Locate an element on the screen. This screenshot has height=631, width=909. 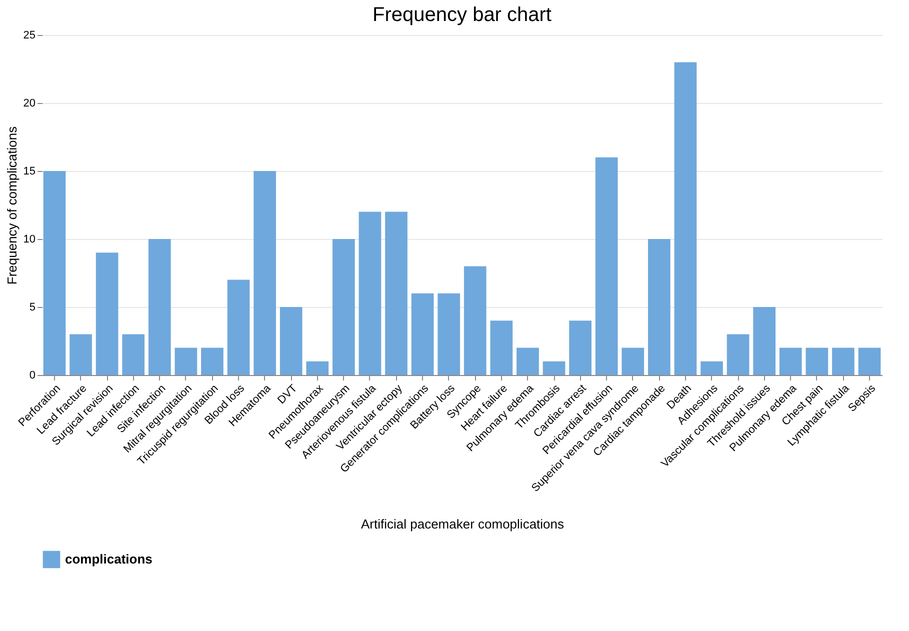
y-tick-label: 20 is located at coordinates (29, 104).